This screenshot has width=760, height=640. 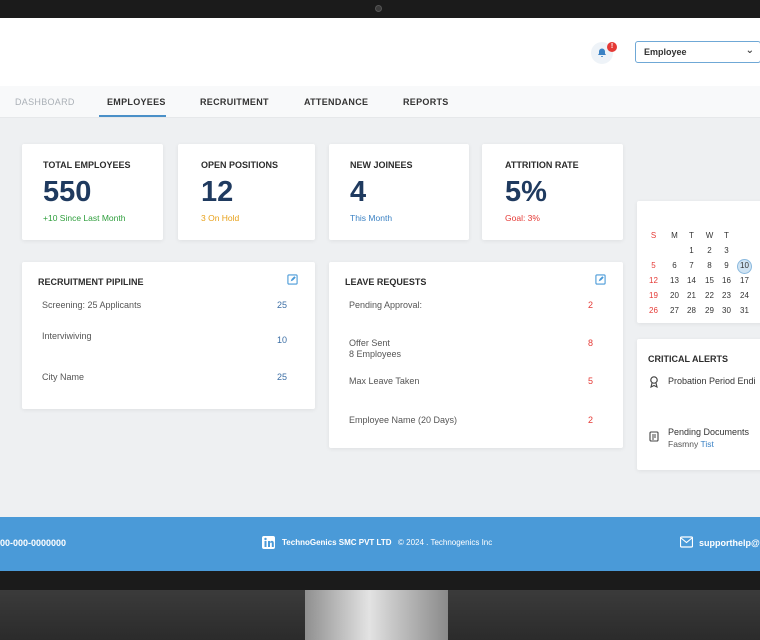 What do you see at coordinates (726, 250) in the screenshot?
I see `calendar-day: 3` at bounding box center [726, 250].